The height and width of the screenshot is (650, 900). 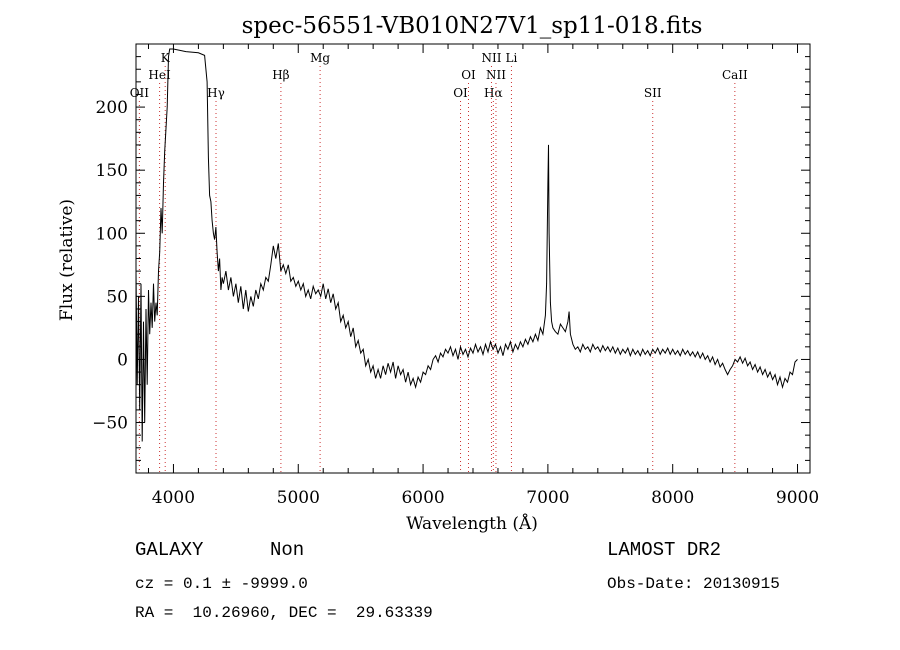 What do you see at coordinates (173, 498) in the screenshot?
I see `x-tick-label: 4000` at bounding box center [173, 498].